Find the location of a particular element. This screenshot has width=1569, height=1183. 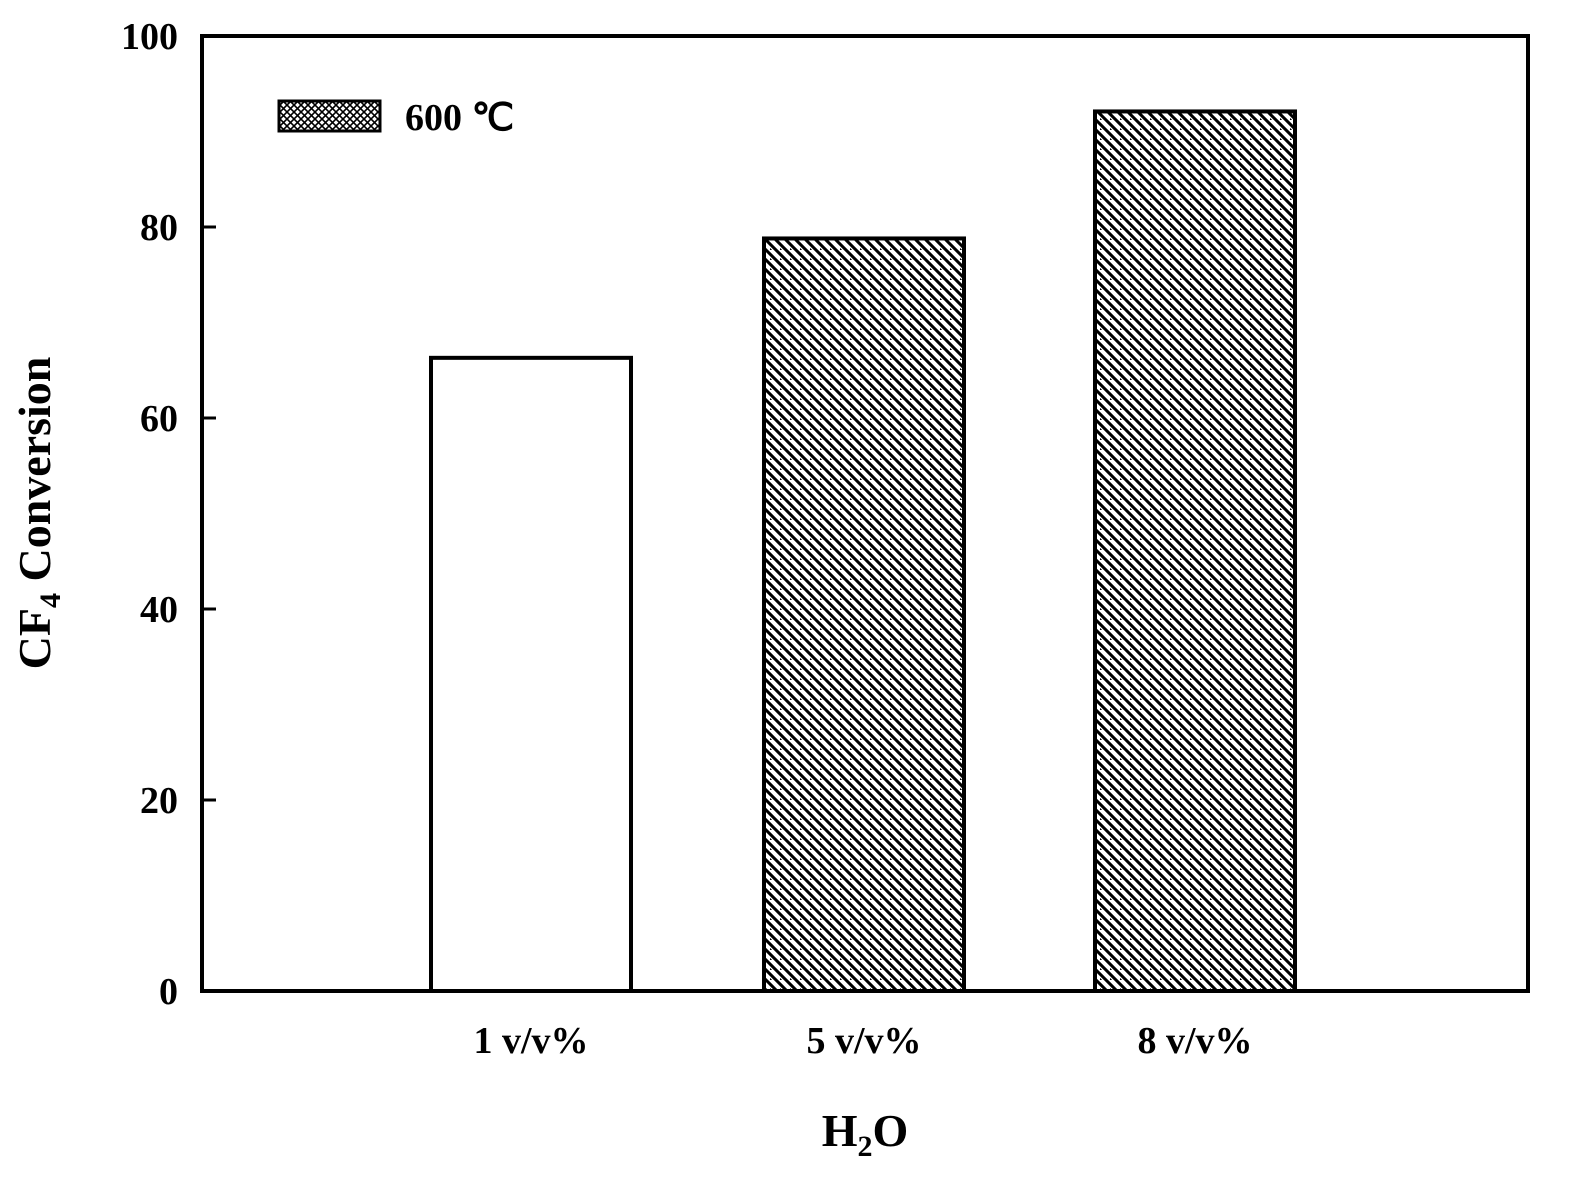

legend-label: 600 ℃ is located at coordinates (459, 118).